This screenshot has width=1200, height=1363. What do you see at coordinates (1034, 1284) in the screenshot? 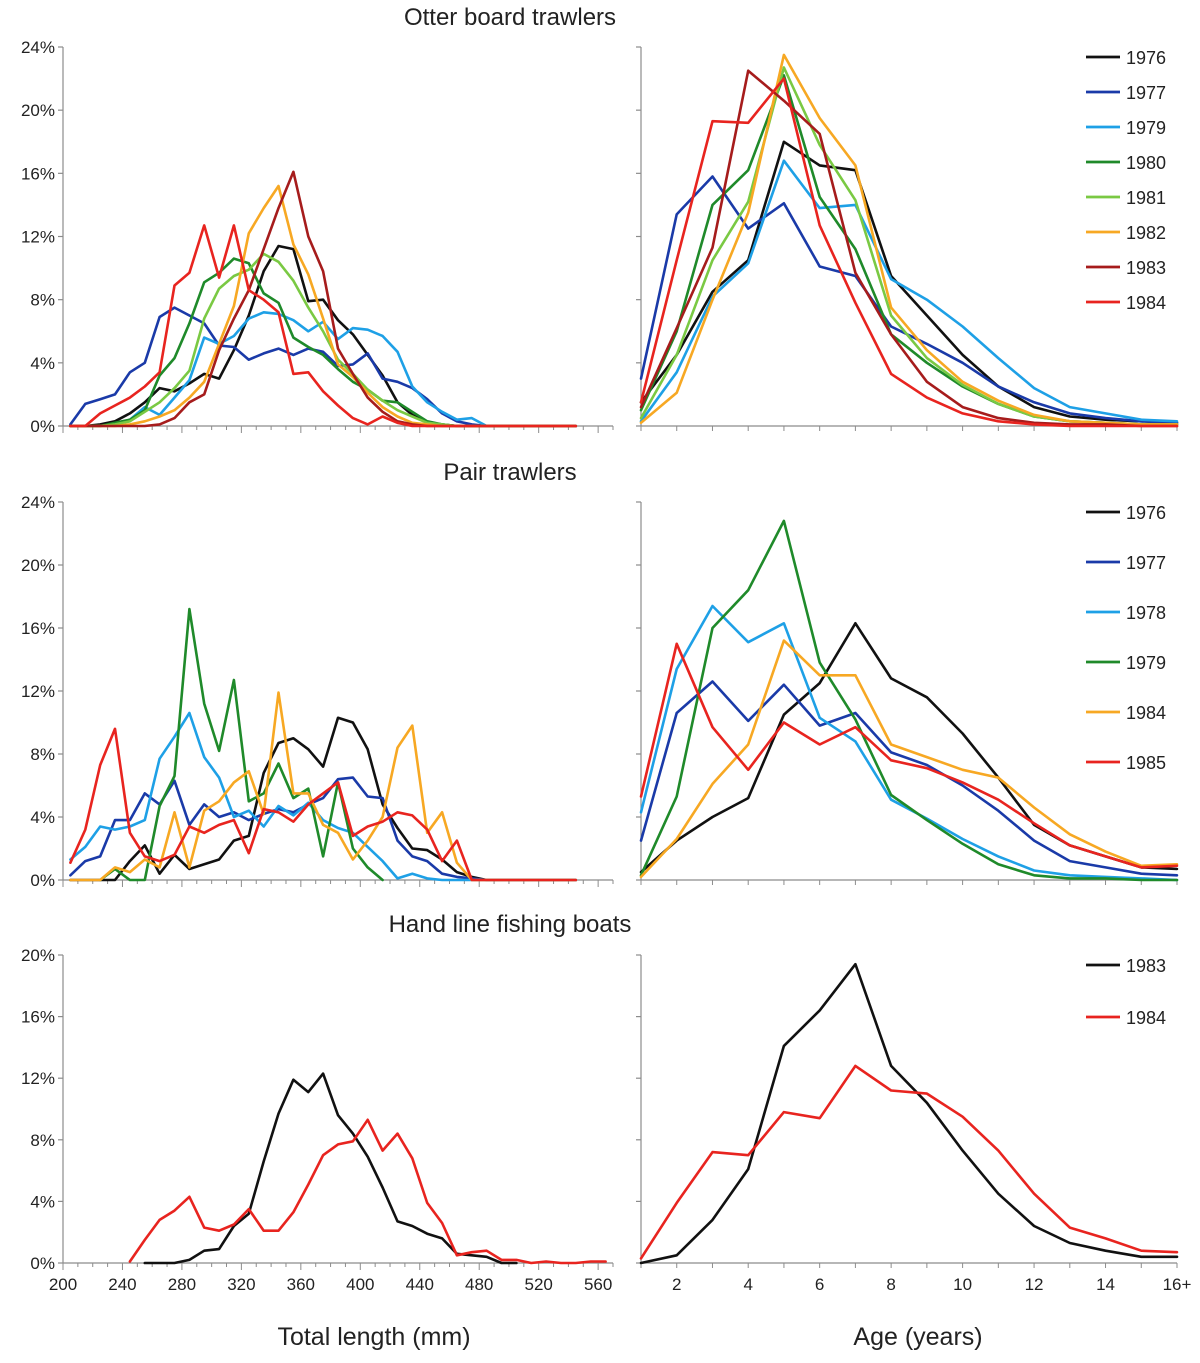
I see `x-tick-label: 12` at bounding box center [1034, 1284].